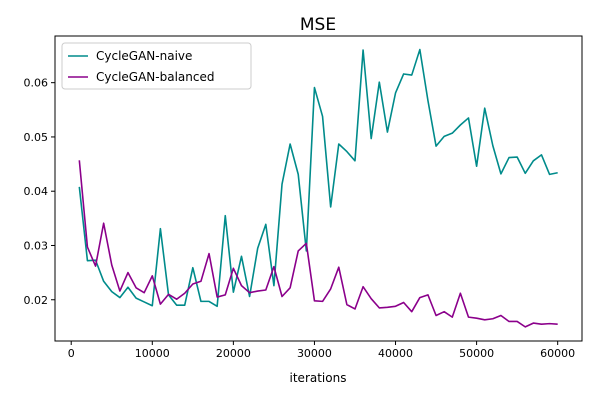 This screenshot has width=600, height=400. I want to click on x-tick-label: 30000, so click(314, 353).